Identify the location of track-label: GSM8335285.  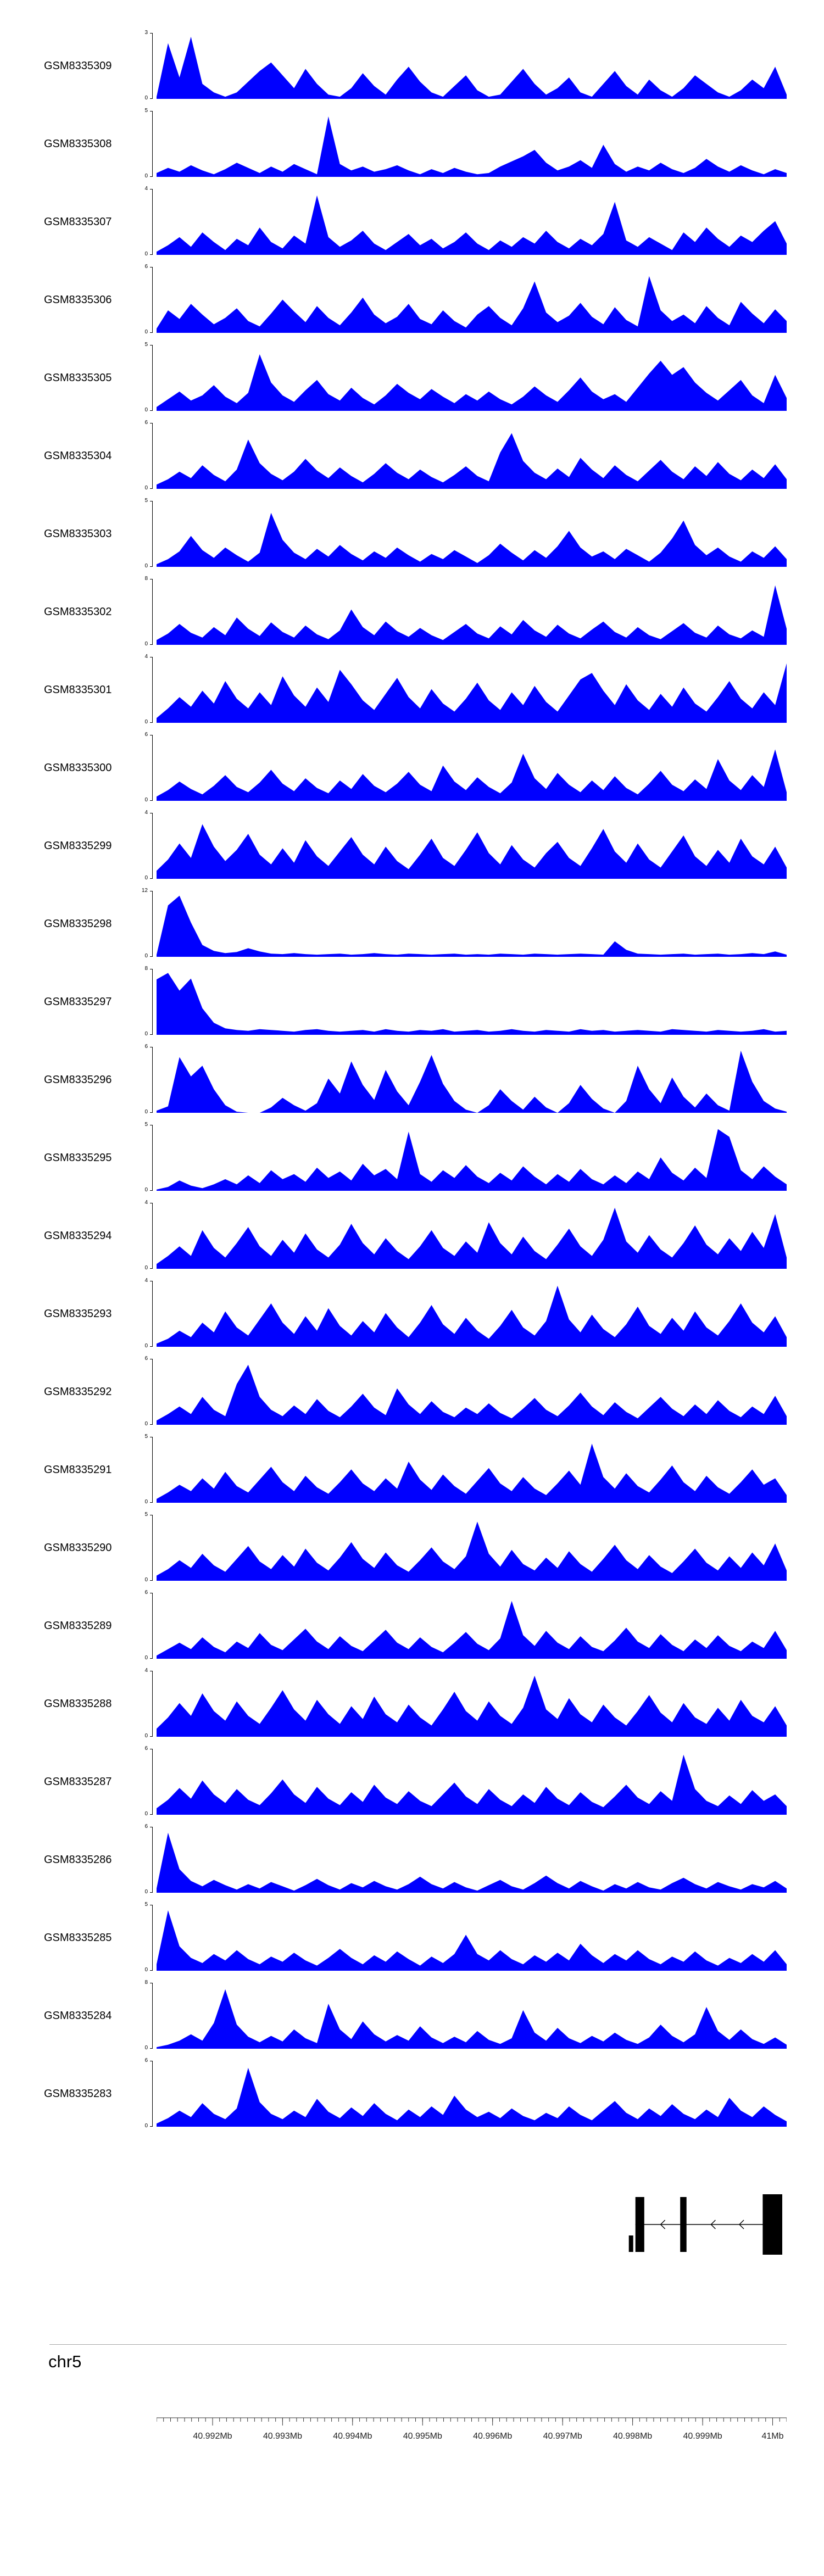
(78, 1938).